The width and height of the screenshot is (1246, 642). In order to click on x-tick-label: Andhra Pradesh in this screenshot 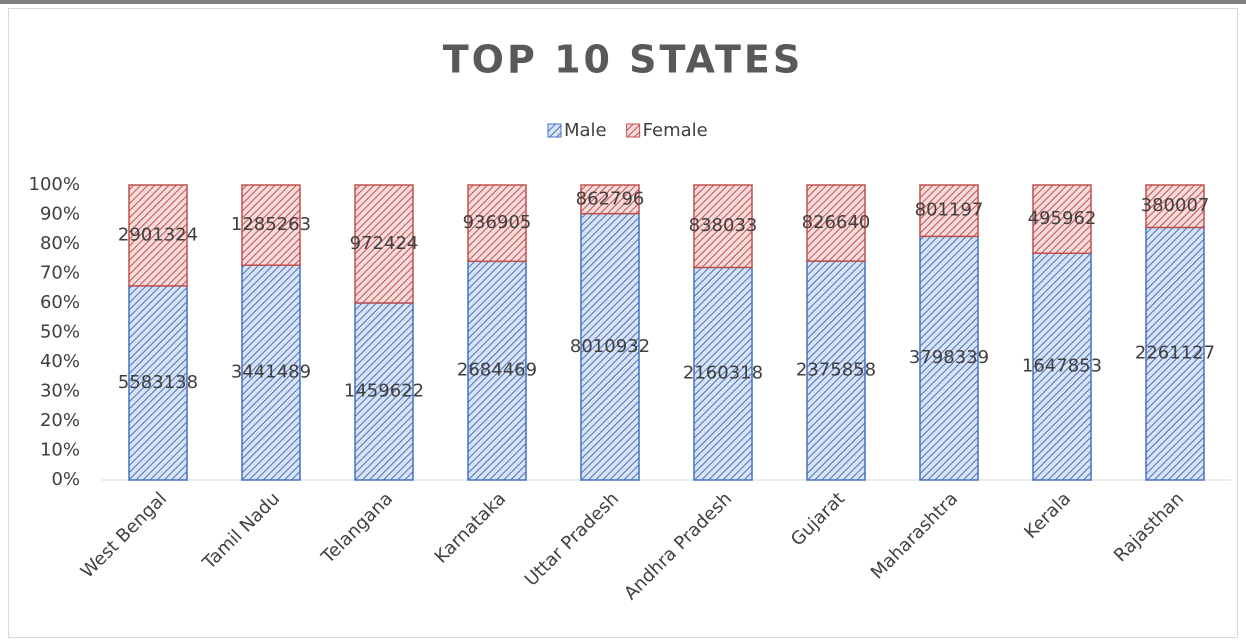, I will do `click(678, 546)`.